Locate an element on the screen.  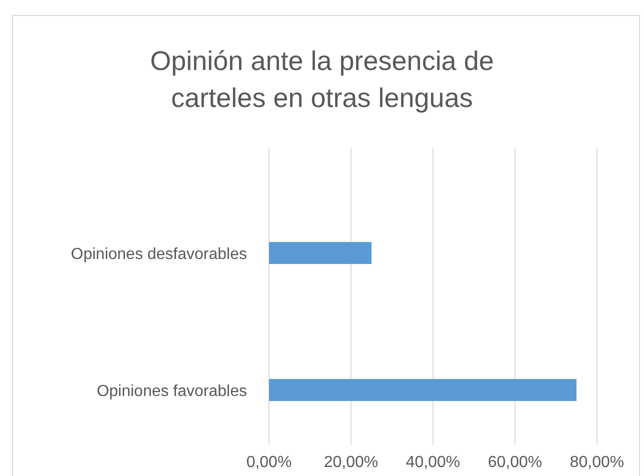
x-tick-label: 0,00% is located at coordinates (269, 462).